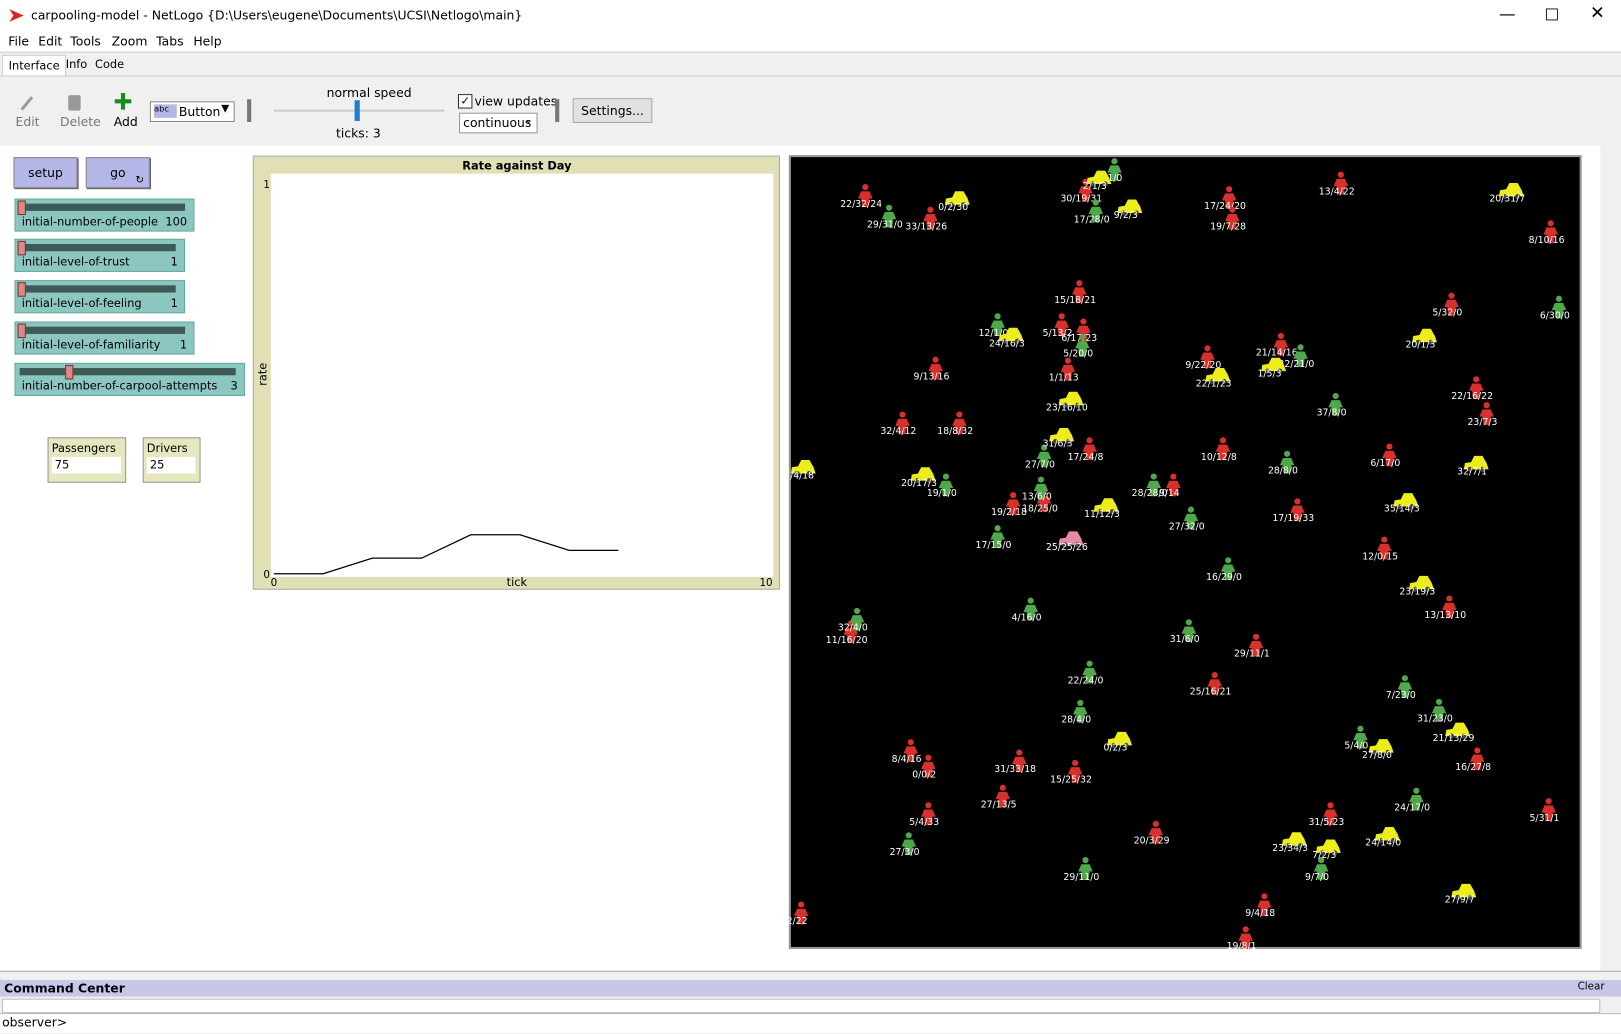 Image resolution: width=1621 pixels, height=1034 pixels. What do you see at coordinates (1435, 719) in the screenshot?
I see `agent-label: 31/23/0` at bounding box center [1435, 719].